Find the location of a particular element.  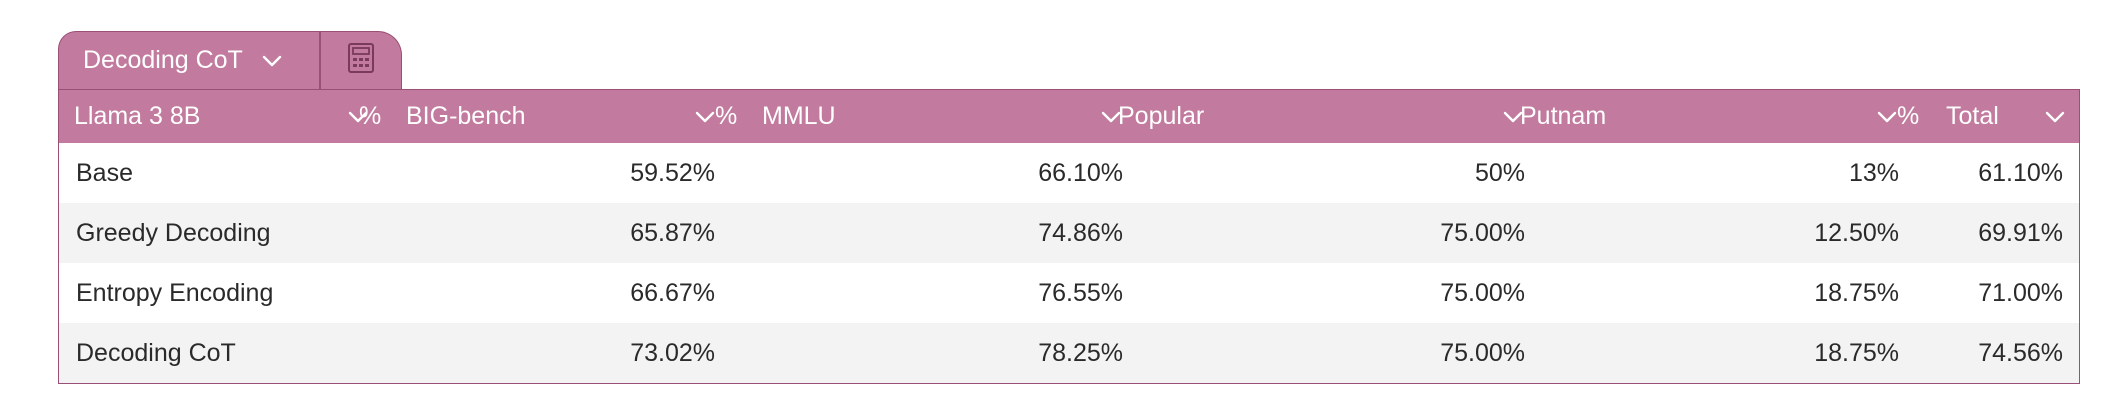

column-label: MMLU is located at coordinates (799, 116).